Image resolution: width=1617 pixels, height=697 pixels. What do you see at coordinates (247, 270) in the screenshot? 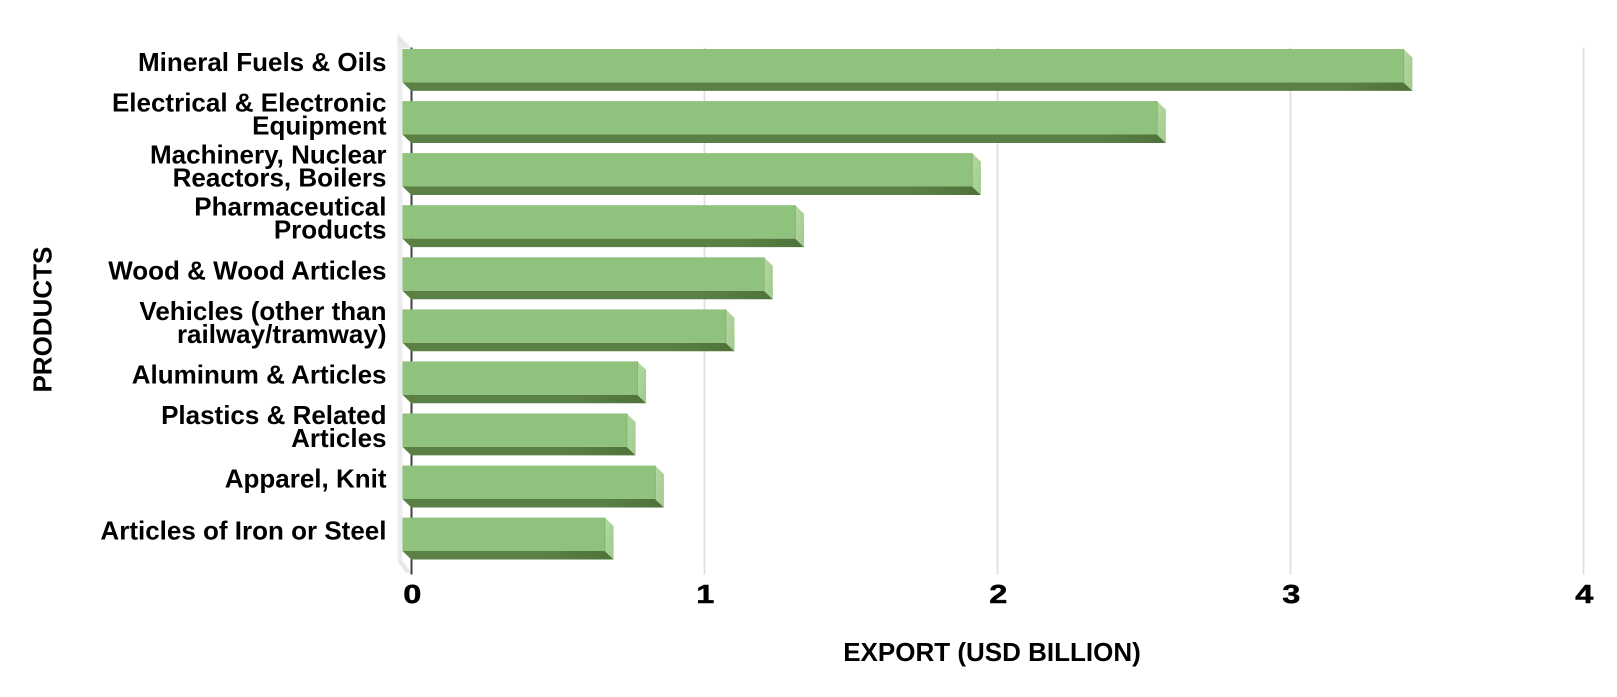
I see `svg-text: Wood & Wood Articles` at bounding box center [247, 270].